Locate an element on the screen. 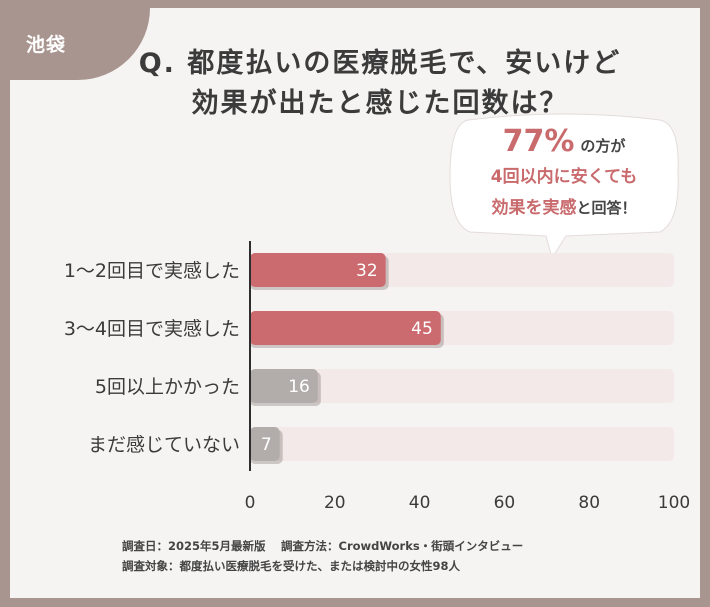 The height and width of the screenshot is (607, 710). speech-bubble-shape is located at coordinates (564, 186).